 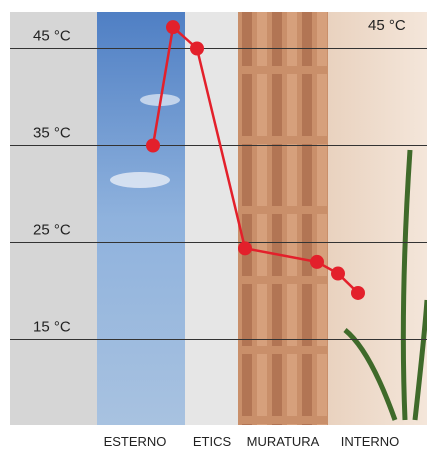 What do you see at coordinates (52, 327) in the screenshot?
I see `y-tick-label: 15 °C` at bounding box center [52, 327].